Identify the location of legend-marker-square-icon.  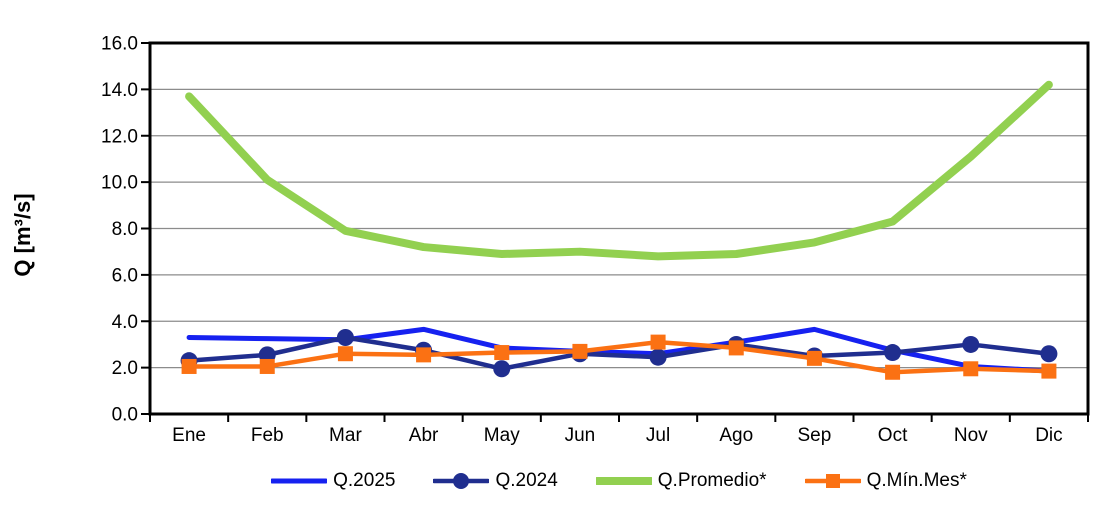
(832, 481).